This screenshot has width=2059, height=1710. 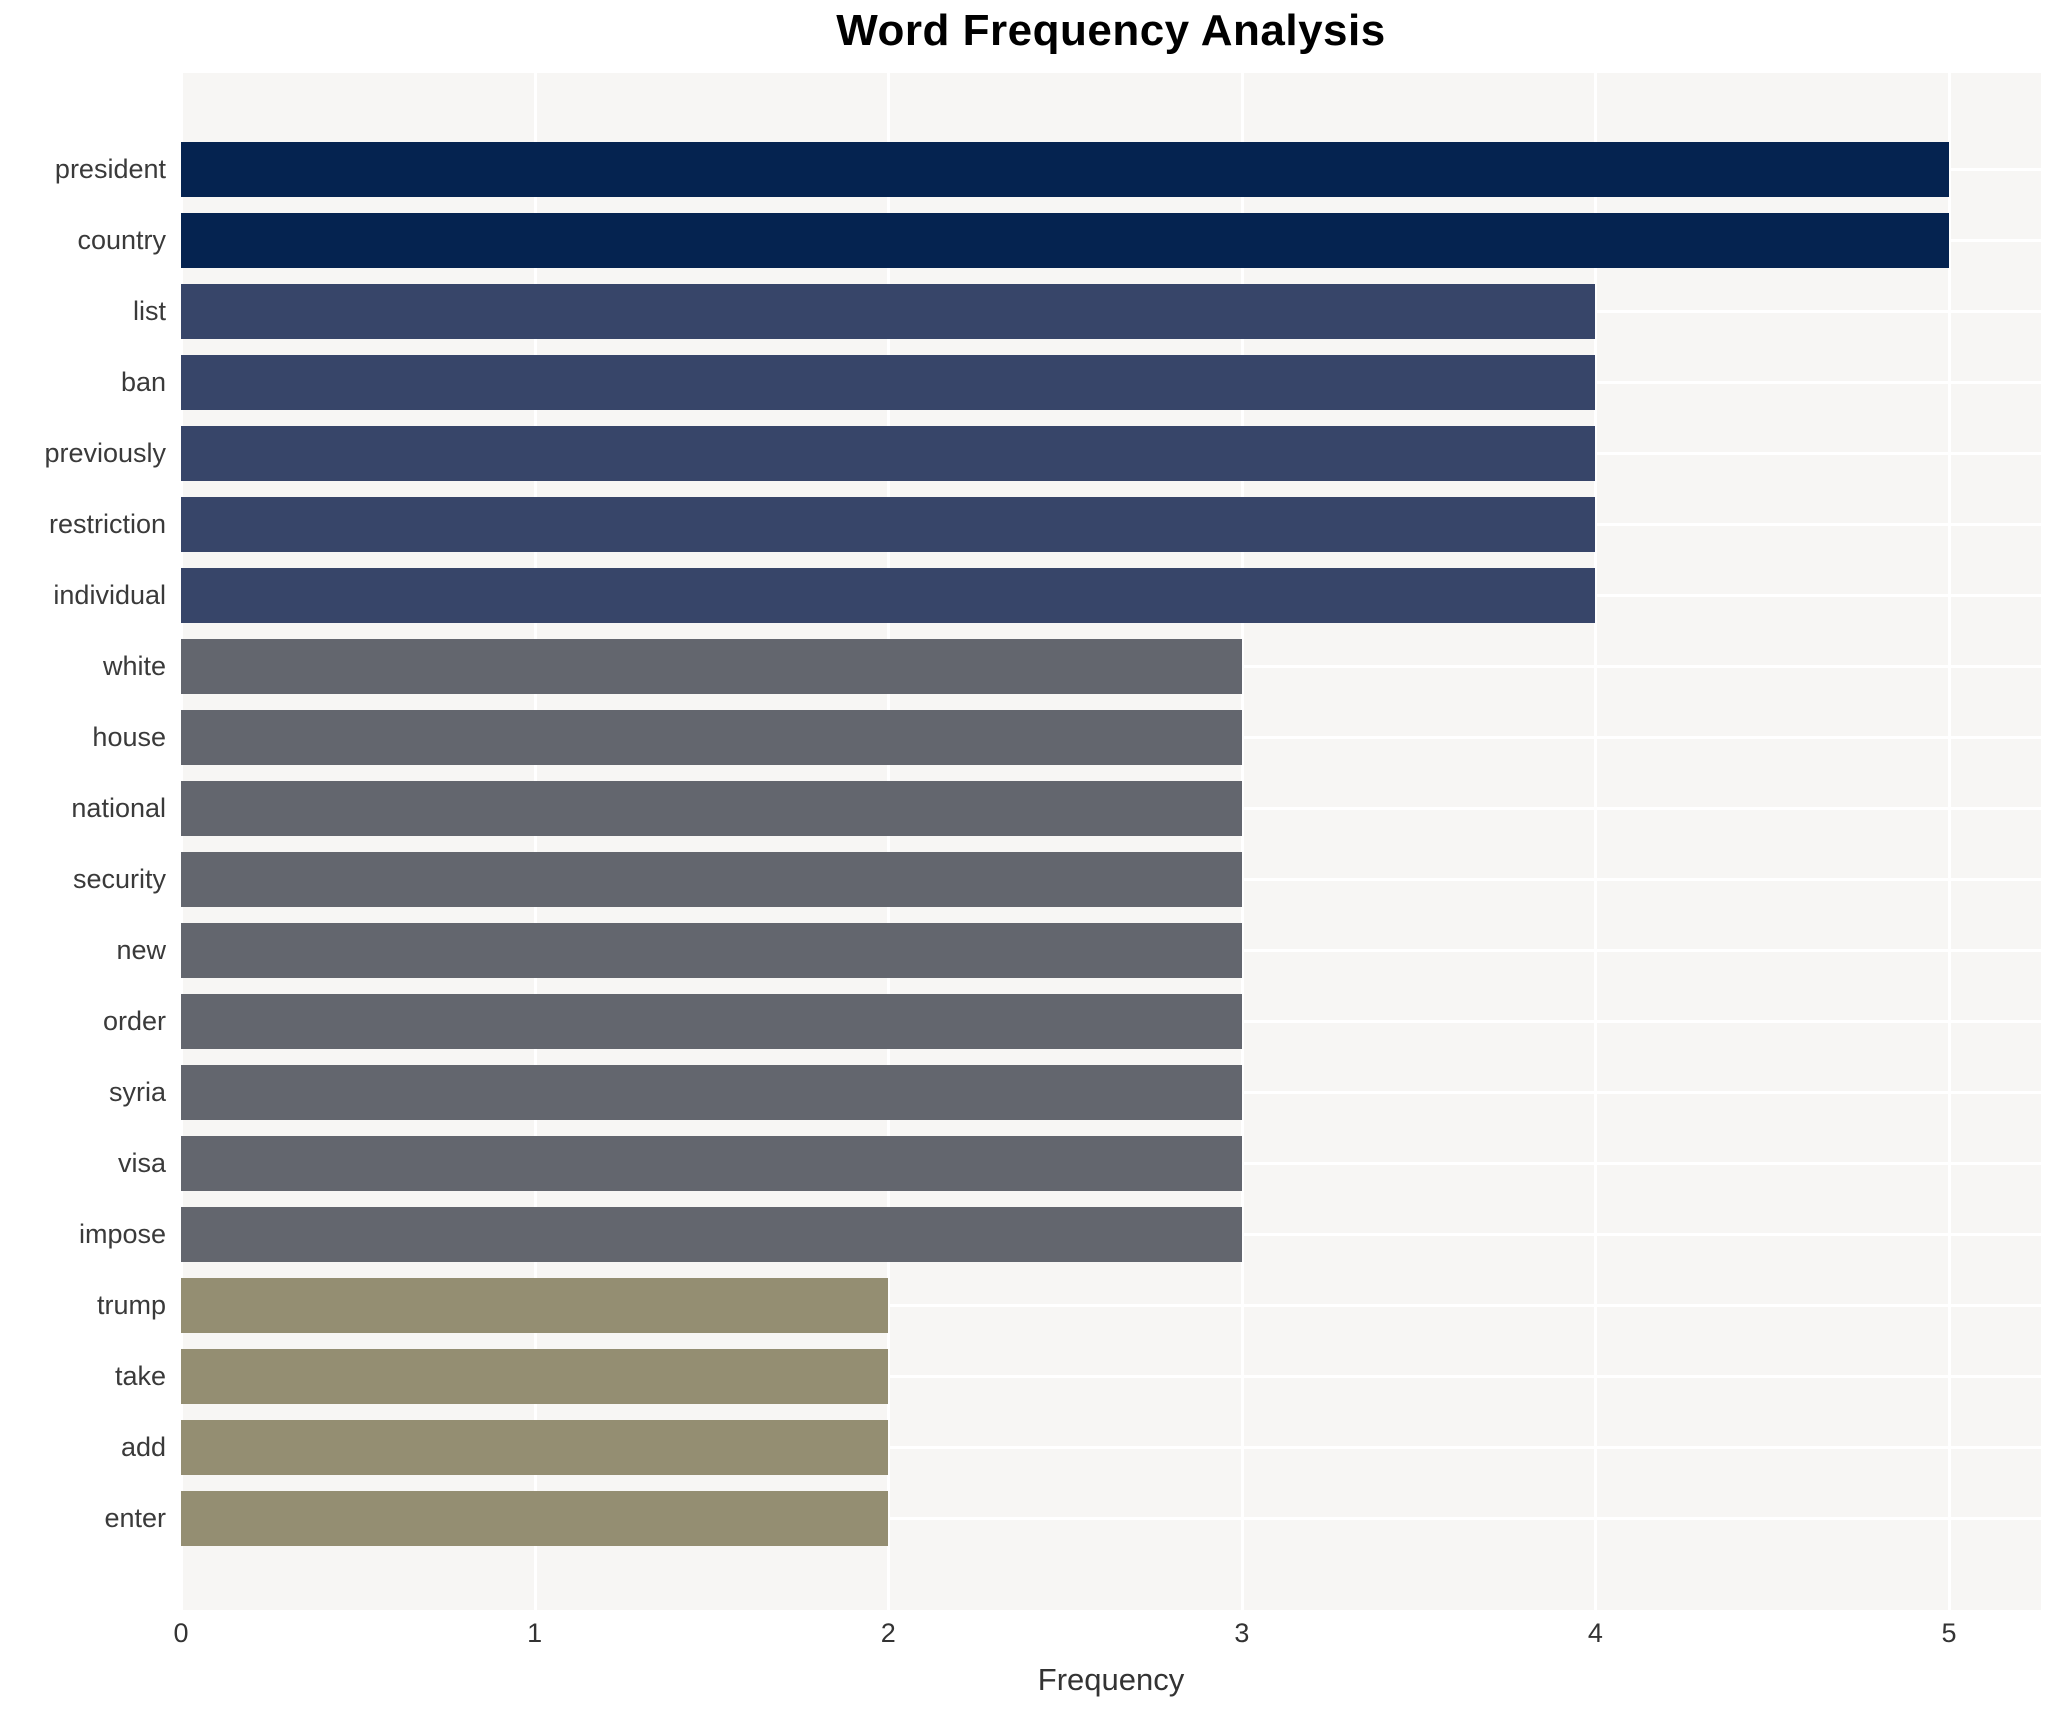 What do you see at coordinates (1111, 1679) in the screenshot?
I see `x-axis-label: Frequency` at bounding box center [1111, 1679].